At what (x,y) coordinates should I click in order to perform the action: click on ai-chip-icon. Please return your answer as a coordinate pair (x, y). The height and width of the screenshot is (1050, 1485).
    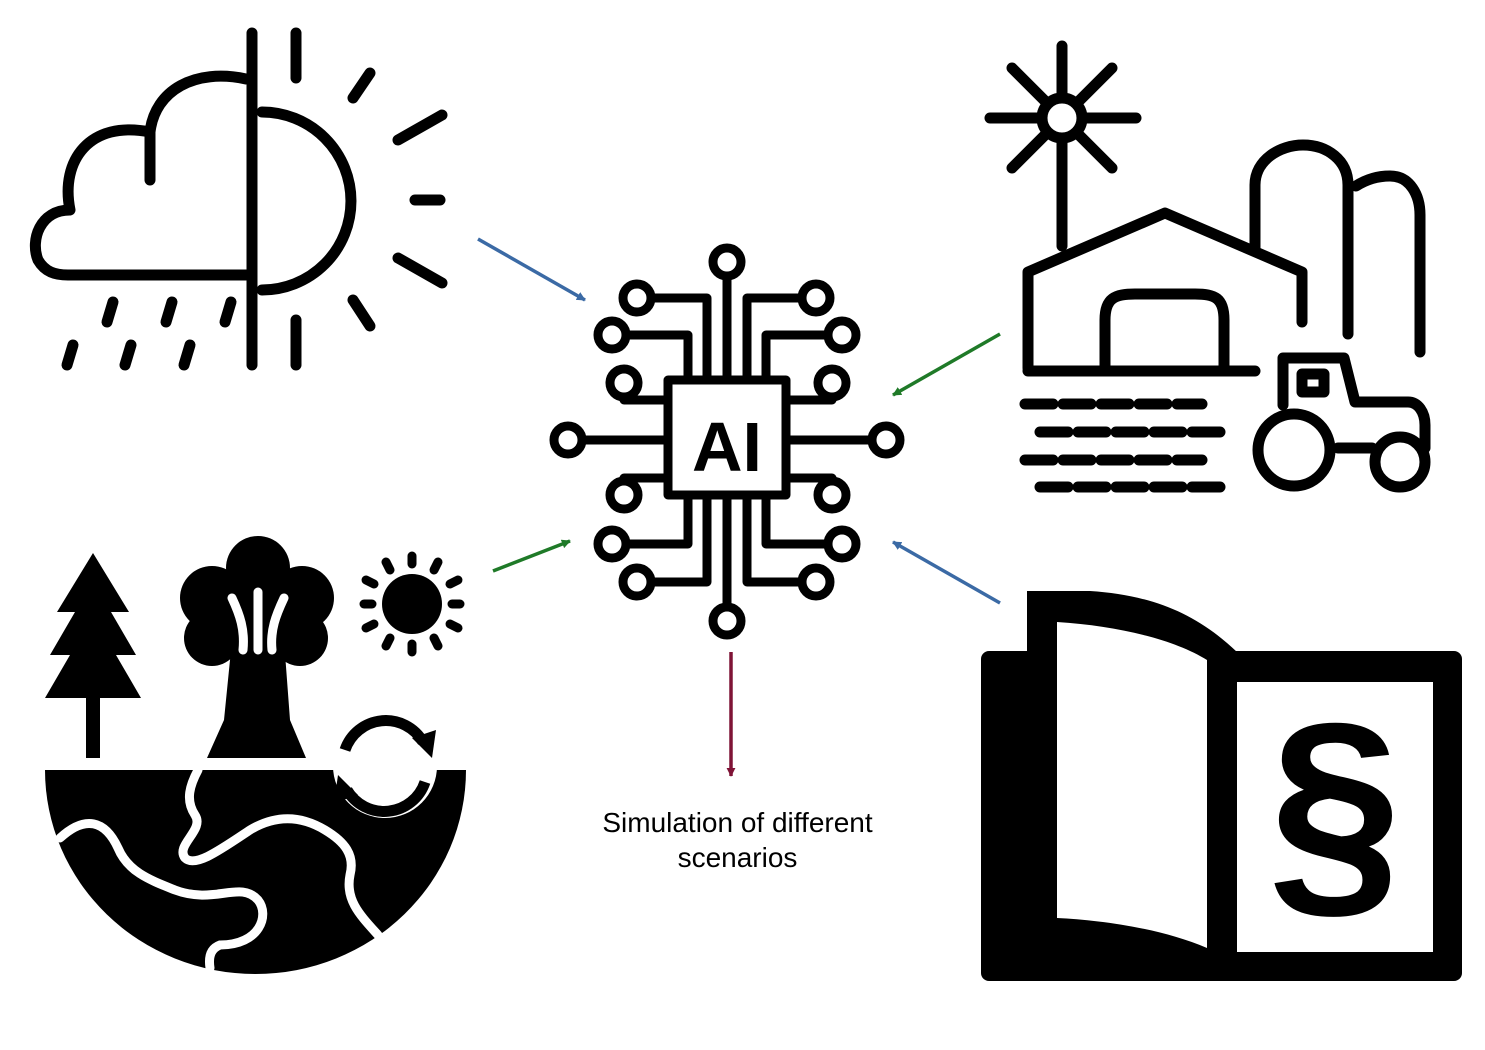
    Looking at the image, I should click on (727, 441).